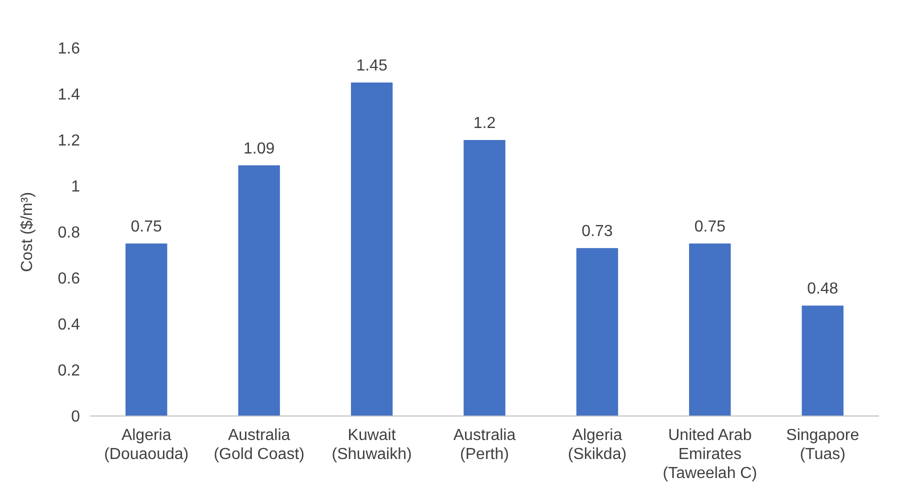 This screenshot has width=897, height=499. Describe the element at coordinates (75, 187) in the screenshot. I see `y-tick-label: 1` at that location.